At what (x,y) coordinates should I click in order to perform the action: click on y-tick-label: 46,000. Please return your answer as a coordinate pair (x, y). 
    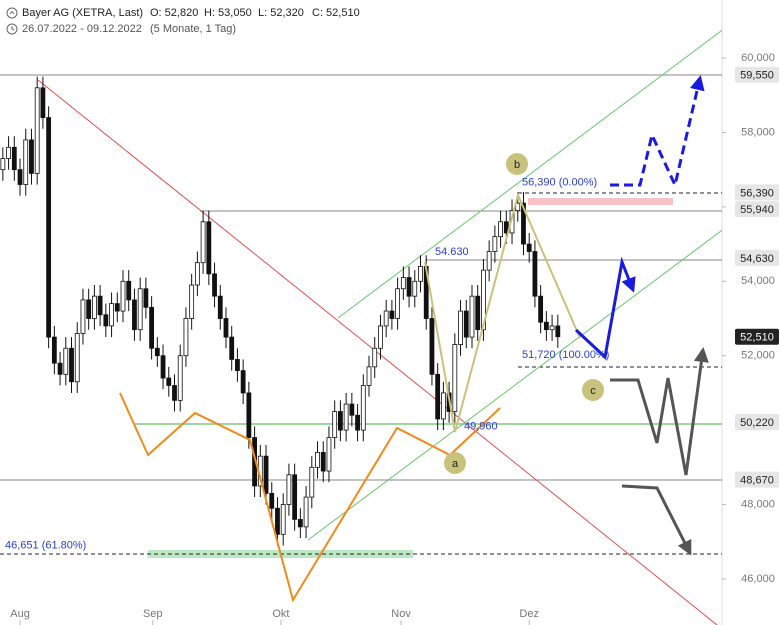
    Looking at the image, I should click on (758, 579).